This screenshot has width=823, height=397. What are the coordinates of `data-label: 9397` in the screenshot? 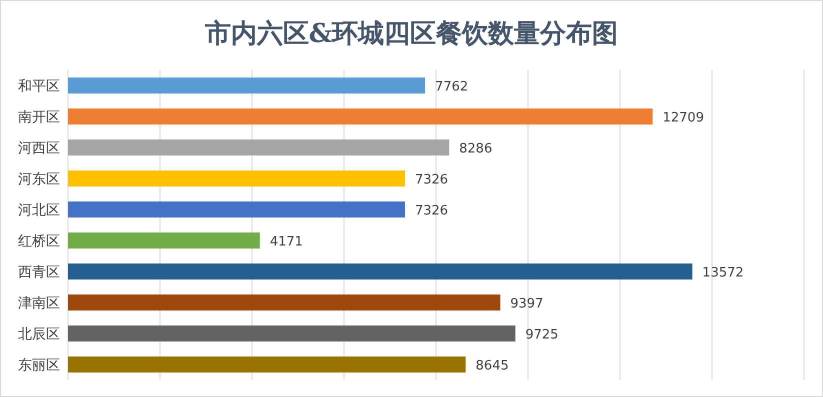 It's located at (527, 304).